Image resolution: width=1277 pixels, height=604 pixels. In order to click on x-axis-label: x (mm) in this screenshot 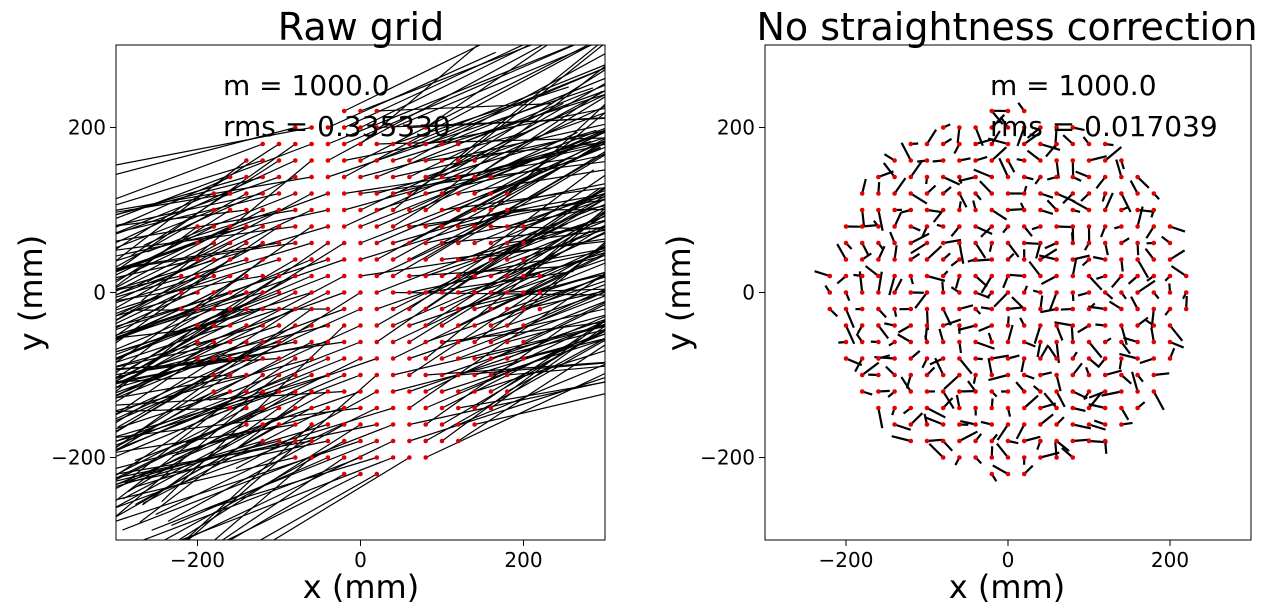, I will do `click(361, 586)`.